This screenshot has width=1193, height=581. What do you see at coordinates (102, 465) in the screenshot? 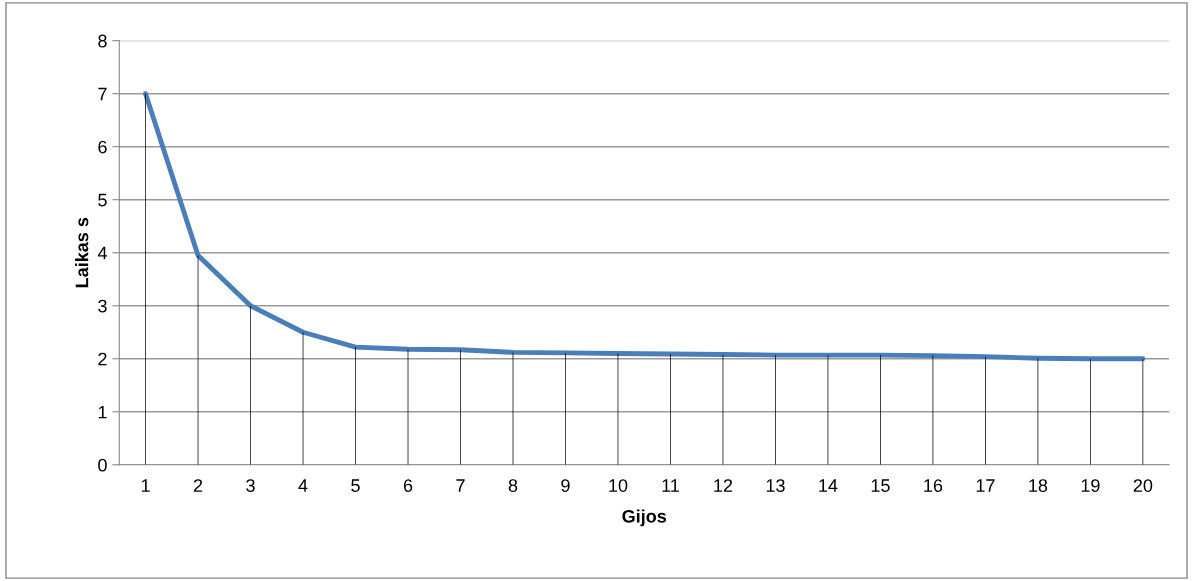
I see `y-tick-label: 0` at bounding box center [102, 465].